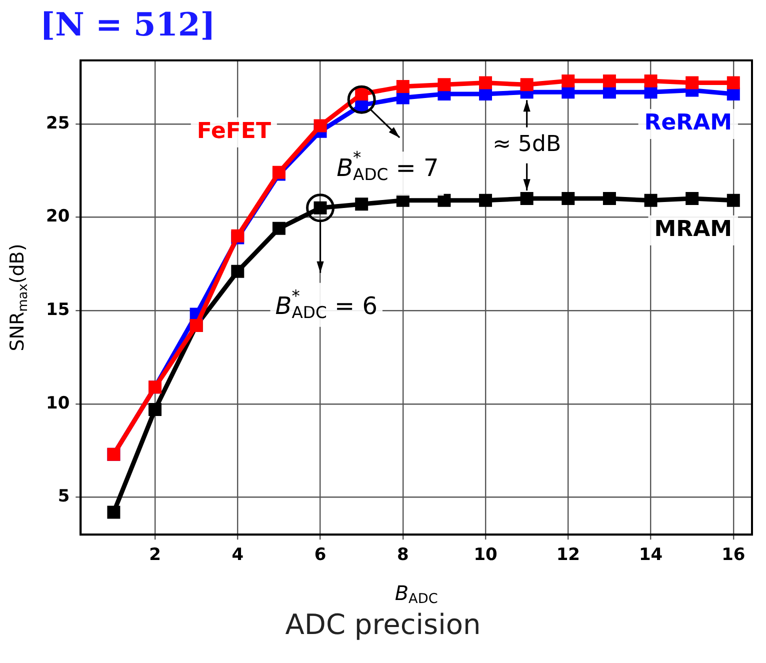 Image resolution: width=766 pixels, height=663 pixels. I want to click on annotation: ≈ 5dB, so click(527, 145).